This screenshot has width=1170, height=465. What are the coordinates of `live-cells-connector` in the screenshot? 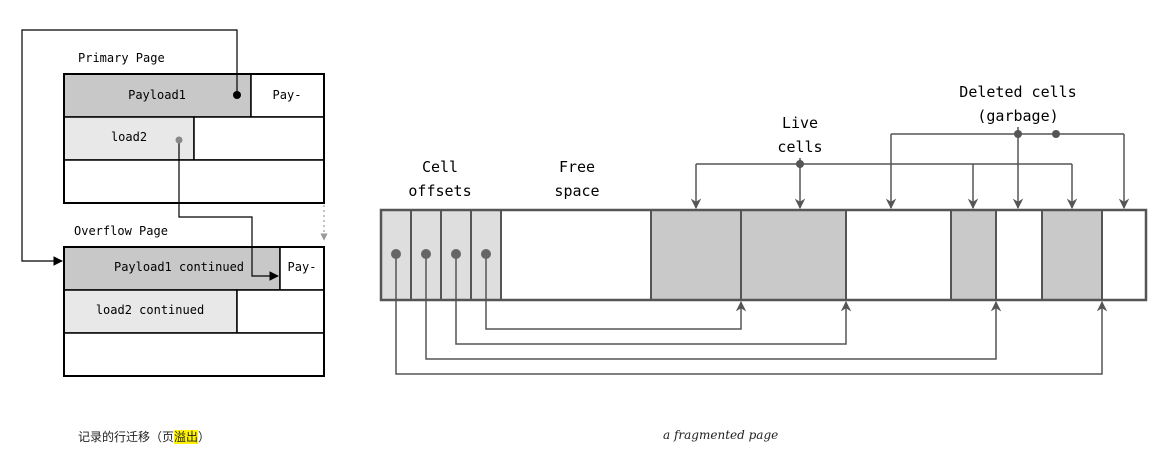 It's located at (884, 184).